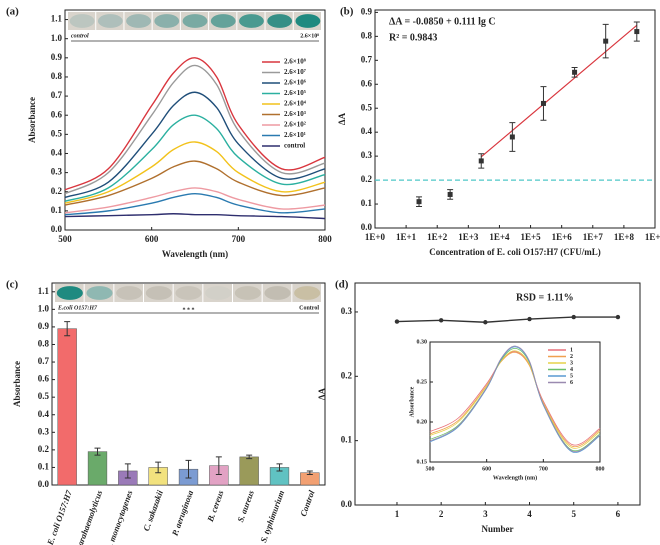 The width and height of the screenshot is (660, 545). What do you see at coordinates (571, 376) in the screenshot?
I see `legend-label: 5` at bounding box center [571, 376].